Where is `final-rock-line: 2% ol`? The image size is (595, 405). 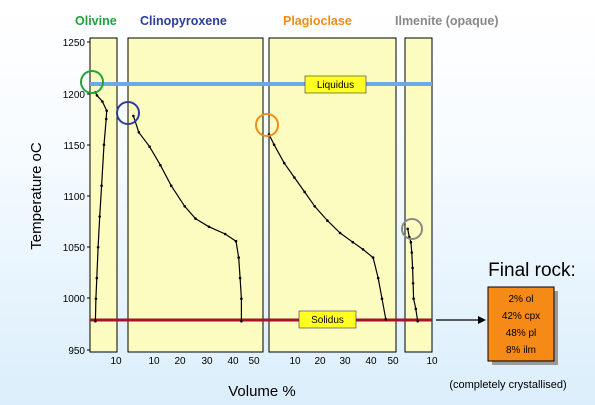 final-rock-line: 2% ol is located at coordinates (520, 299).